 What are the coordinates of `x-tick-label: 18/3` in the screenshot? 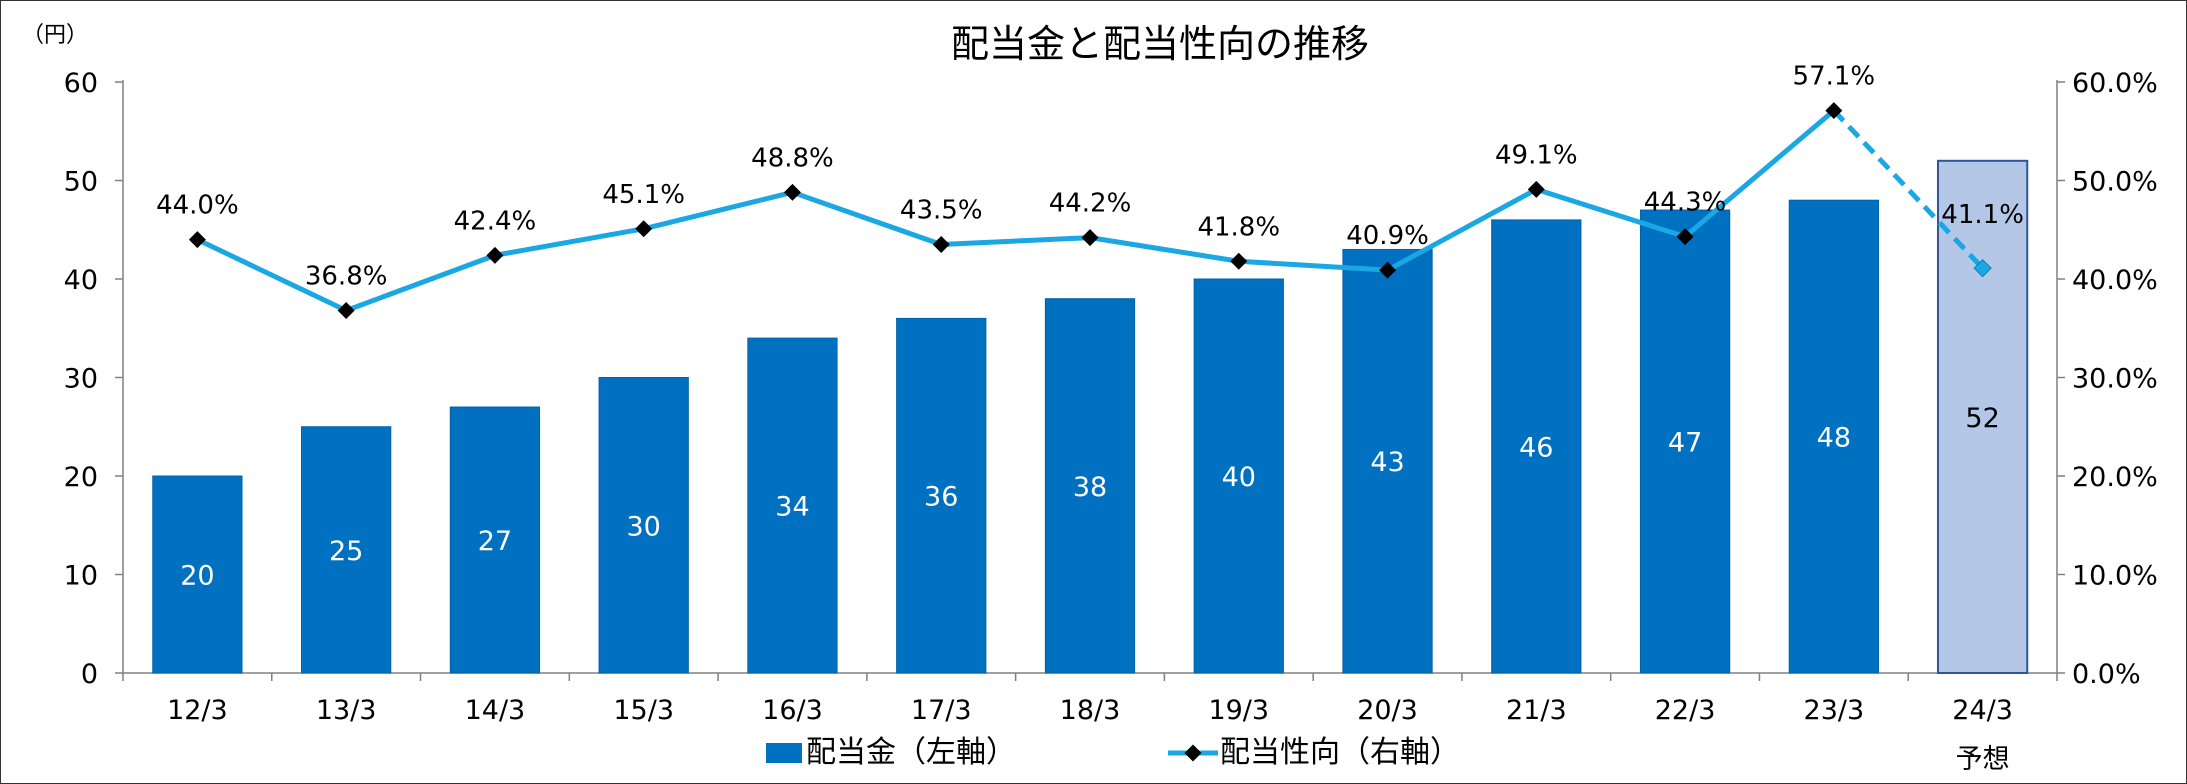 It's located at (1090, 710).